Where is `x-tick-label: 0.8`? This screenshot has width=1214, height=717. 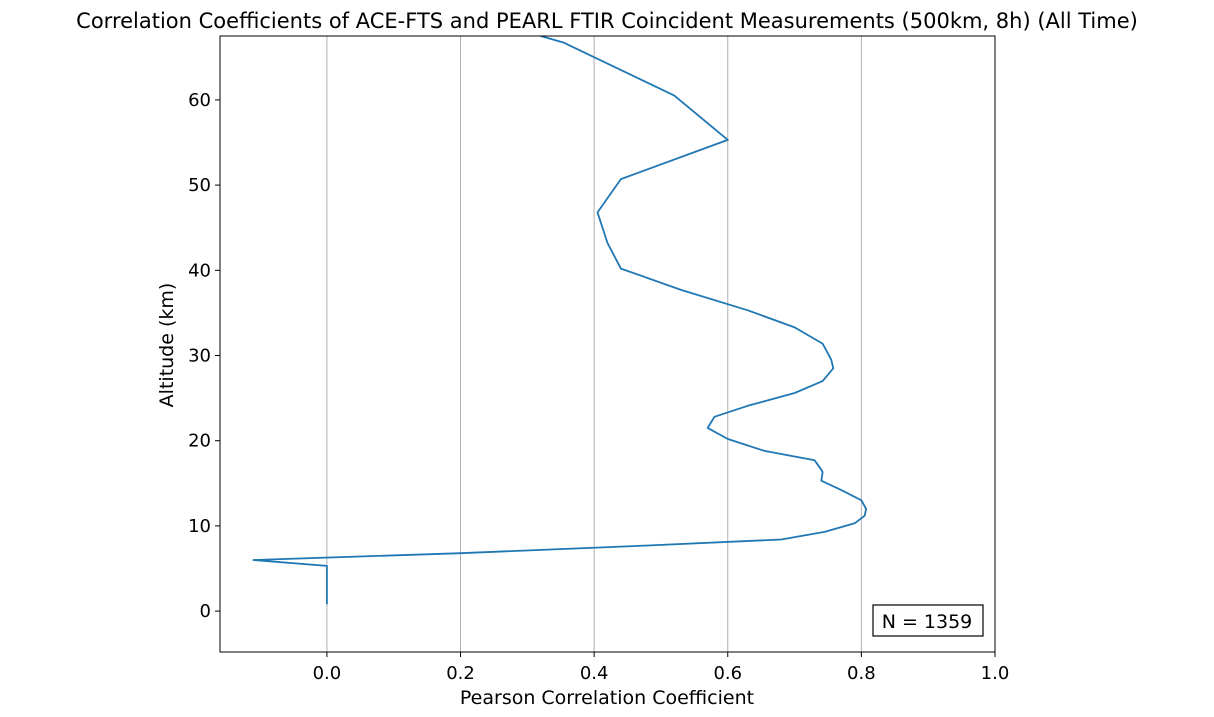
x-tick-label: 0.8 is located at coordinates (861, 673).